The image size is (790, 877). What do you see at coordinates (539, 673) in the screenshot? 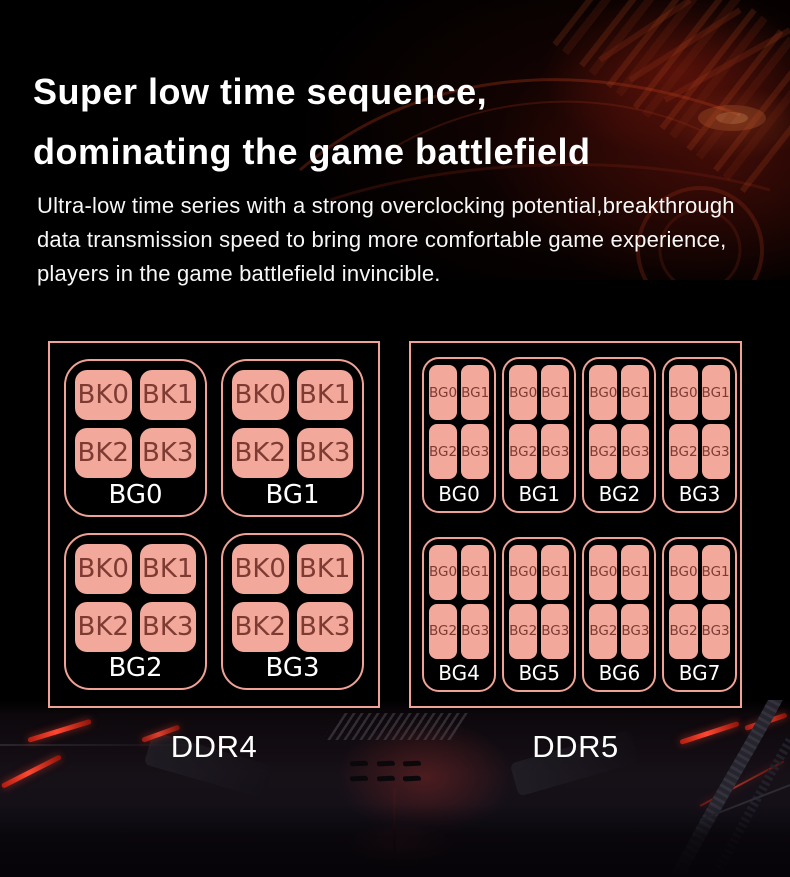
I see `bank-group-label: BG5` at bounding box center [539, 673].